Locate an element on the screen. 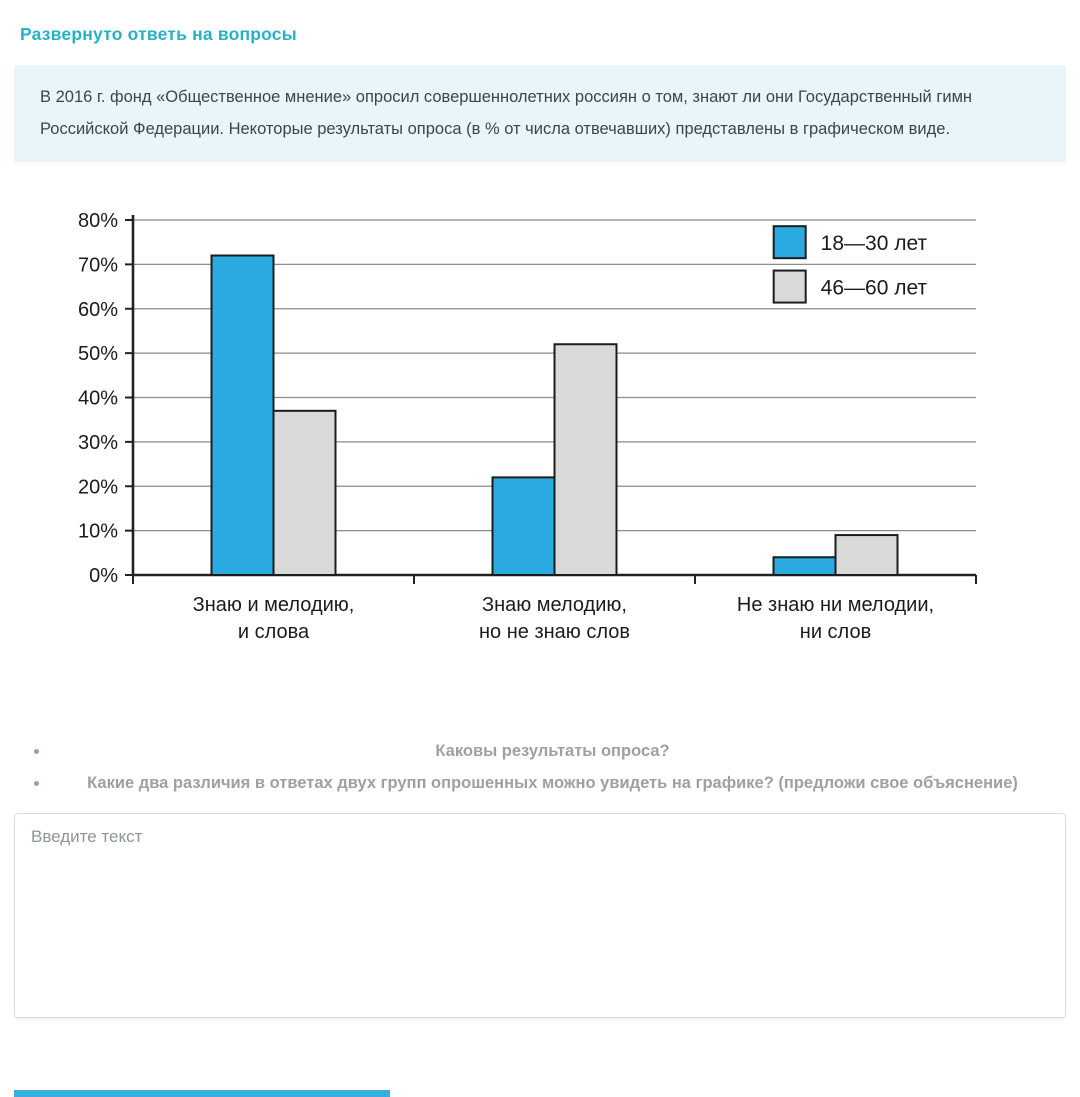 This screenshot has width=1080, height=1097. svg-text: и слова is located at coordinates (274, 632).